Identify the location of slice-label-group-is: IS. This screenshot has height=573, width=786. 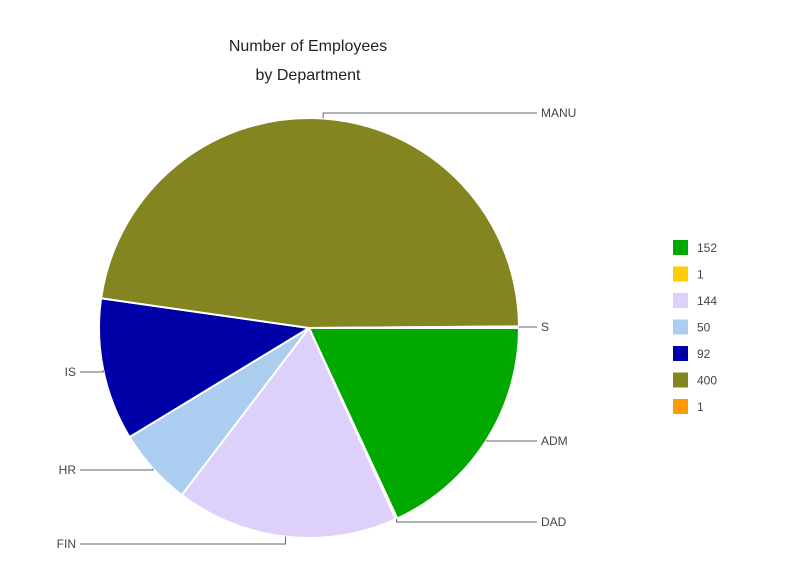
(84, 372).